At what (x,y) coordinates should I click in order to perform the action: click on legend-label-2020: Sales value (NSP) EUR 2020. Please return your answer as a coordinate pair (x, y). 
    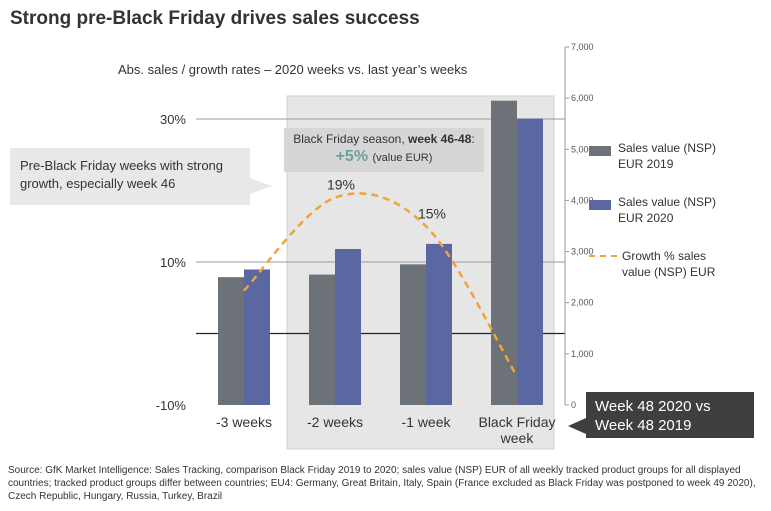
    Looking at the image, I should click on (667, 210).